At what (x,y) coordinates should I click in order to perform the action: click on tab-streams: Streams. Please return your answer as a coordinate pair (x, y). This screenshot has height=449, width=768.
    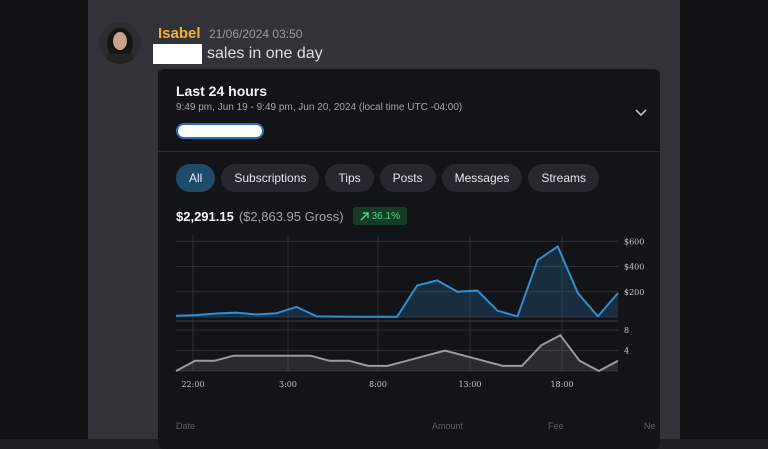
    Looking at the image, I should click on (563, 178).